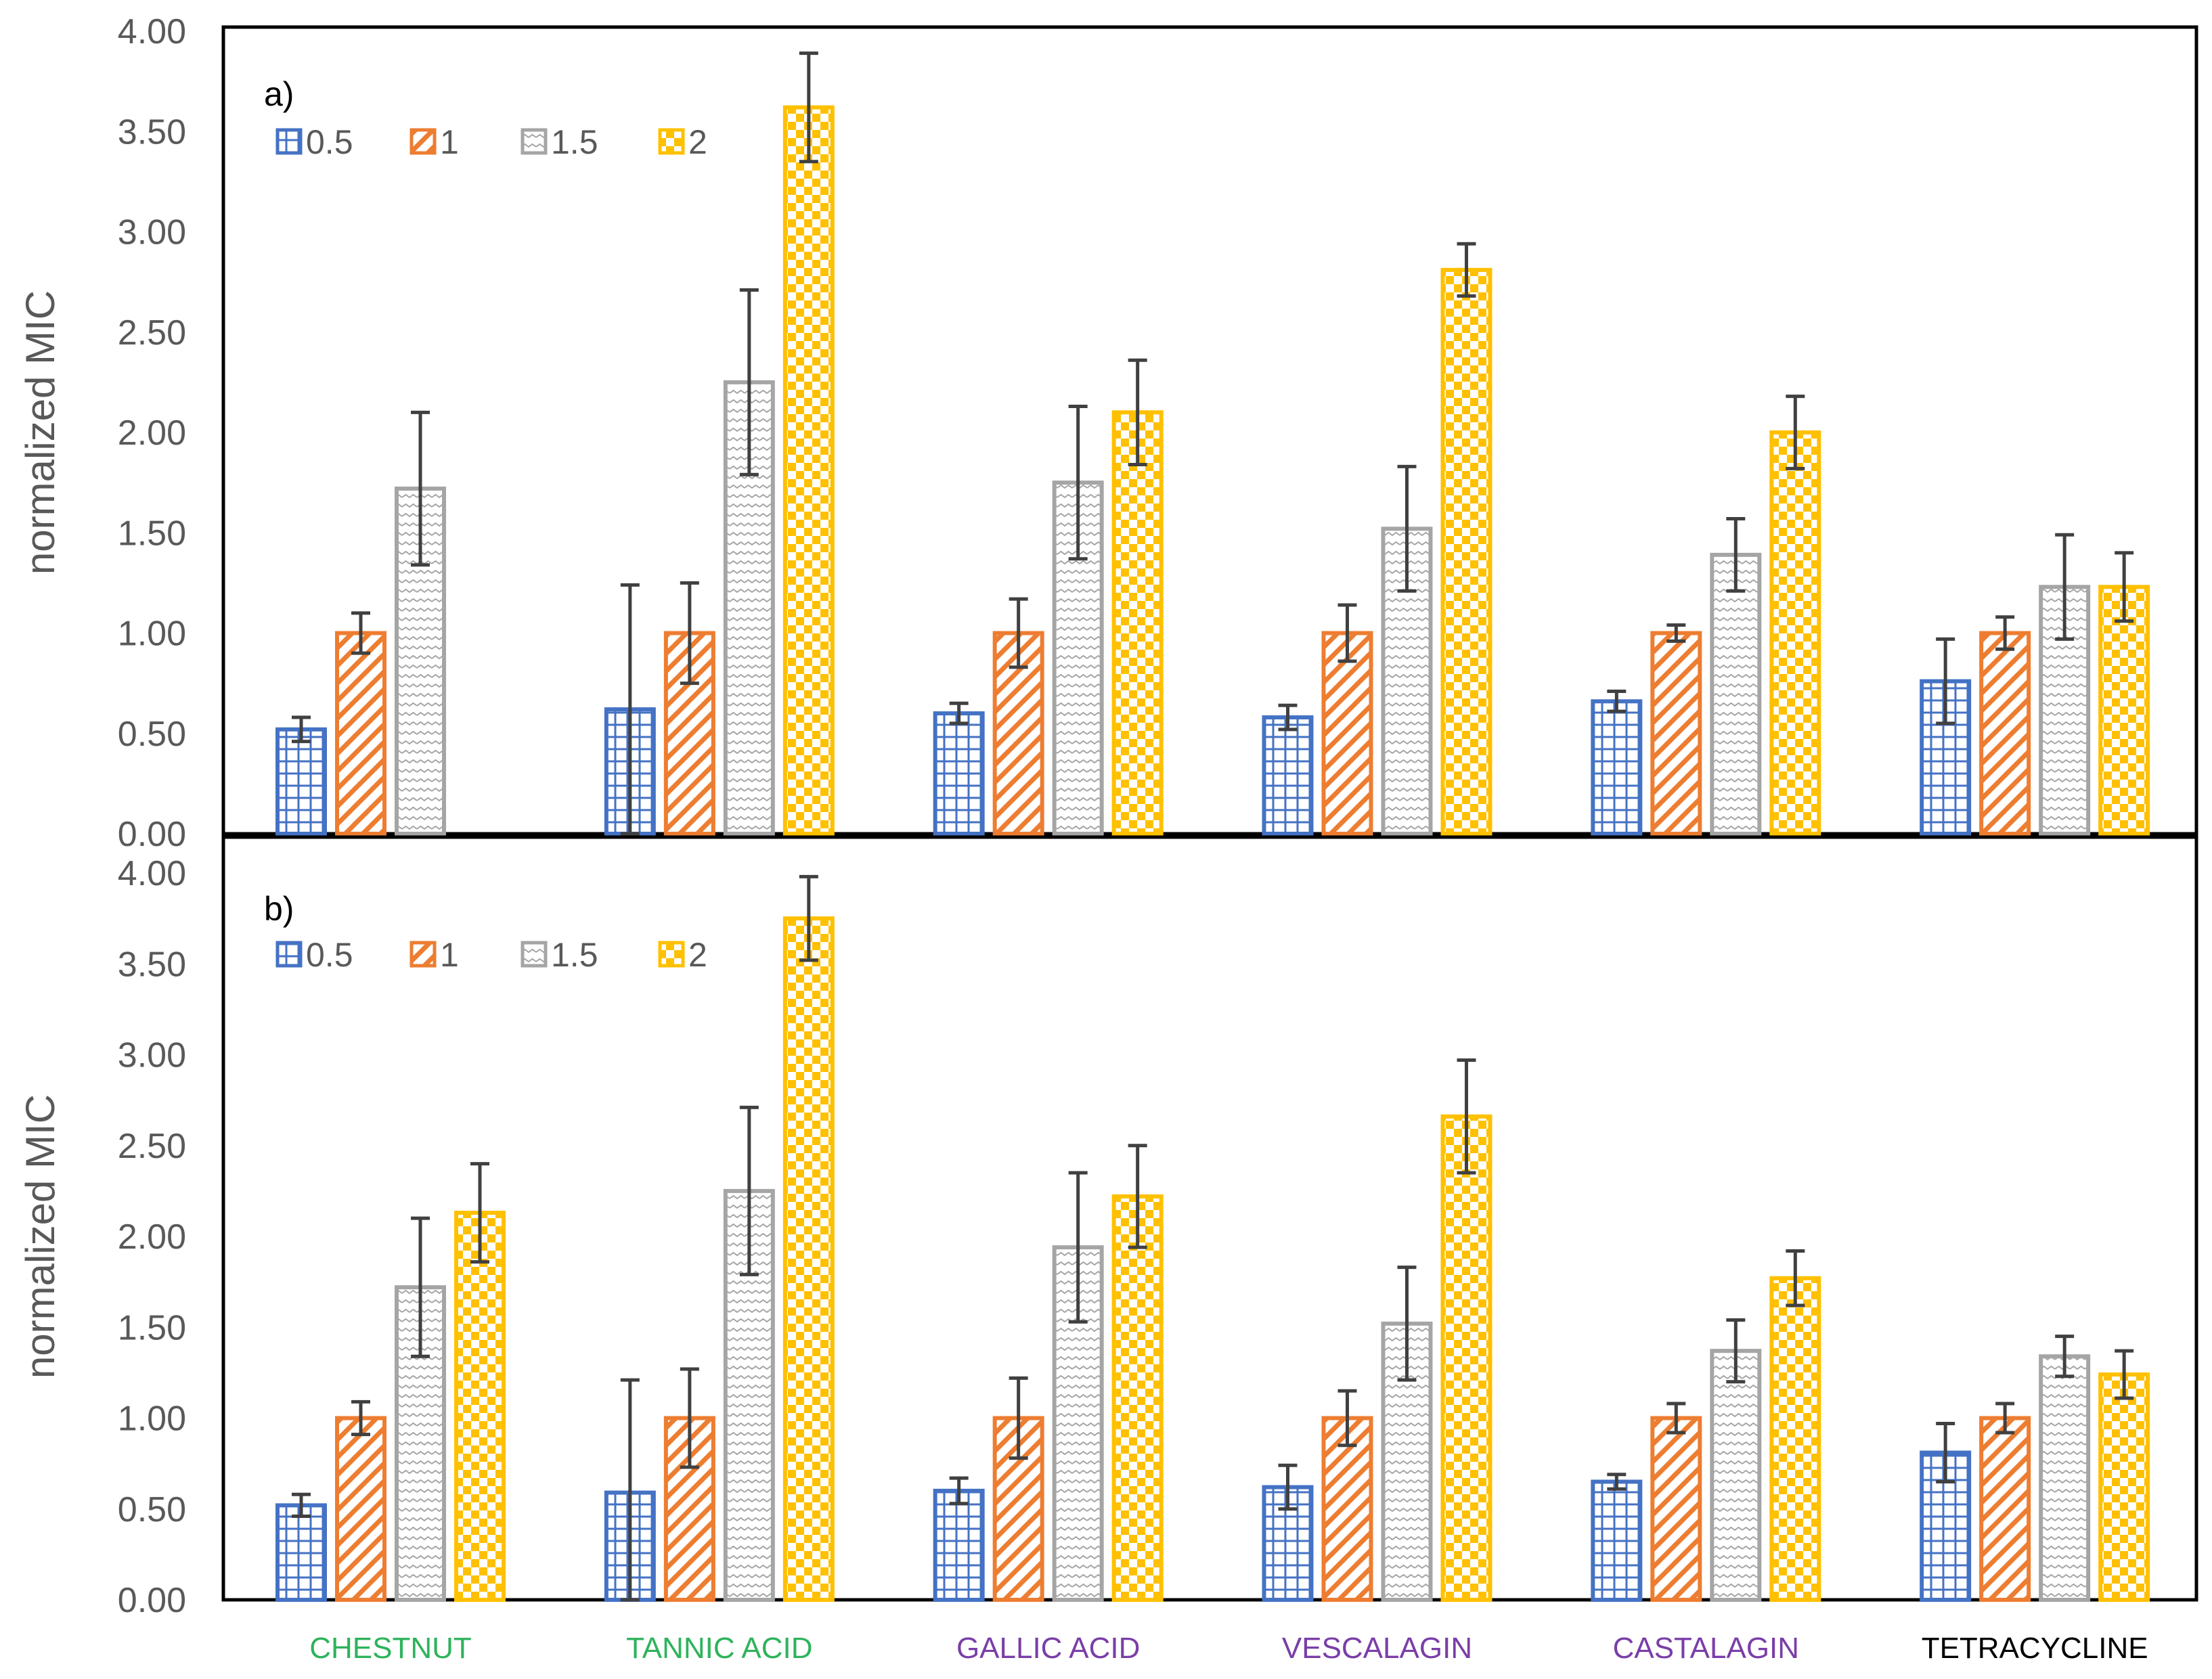 The width and height of the screenshot is (2212, 1679). What do you see at coordinates (40, 1236) in the screenshot?
I see `y-axis-label: normalized MIC` at bounding box center [40, 1236].